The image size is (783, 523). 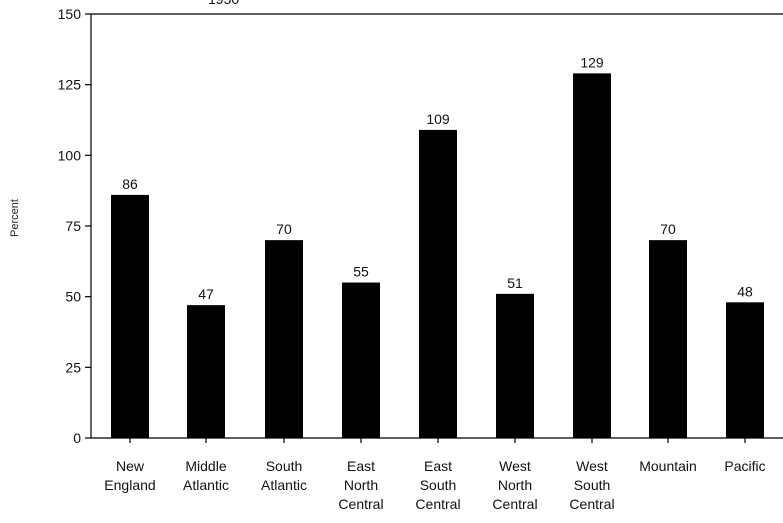 What do you see at coordinates (745, 291) in the screenshot?
I see `bar-value-label: 48` at bounding box center [745, 291].